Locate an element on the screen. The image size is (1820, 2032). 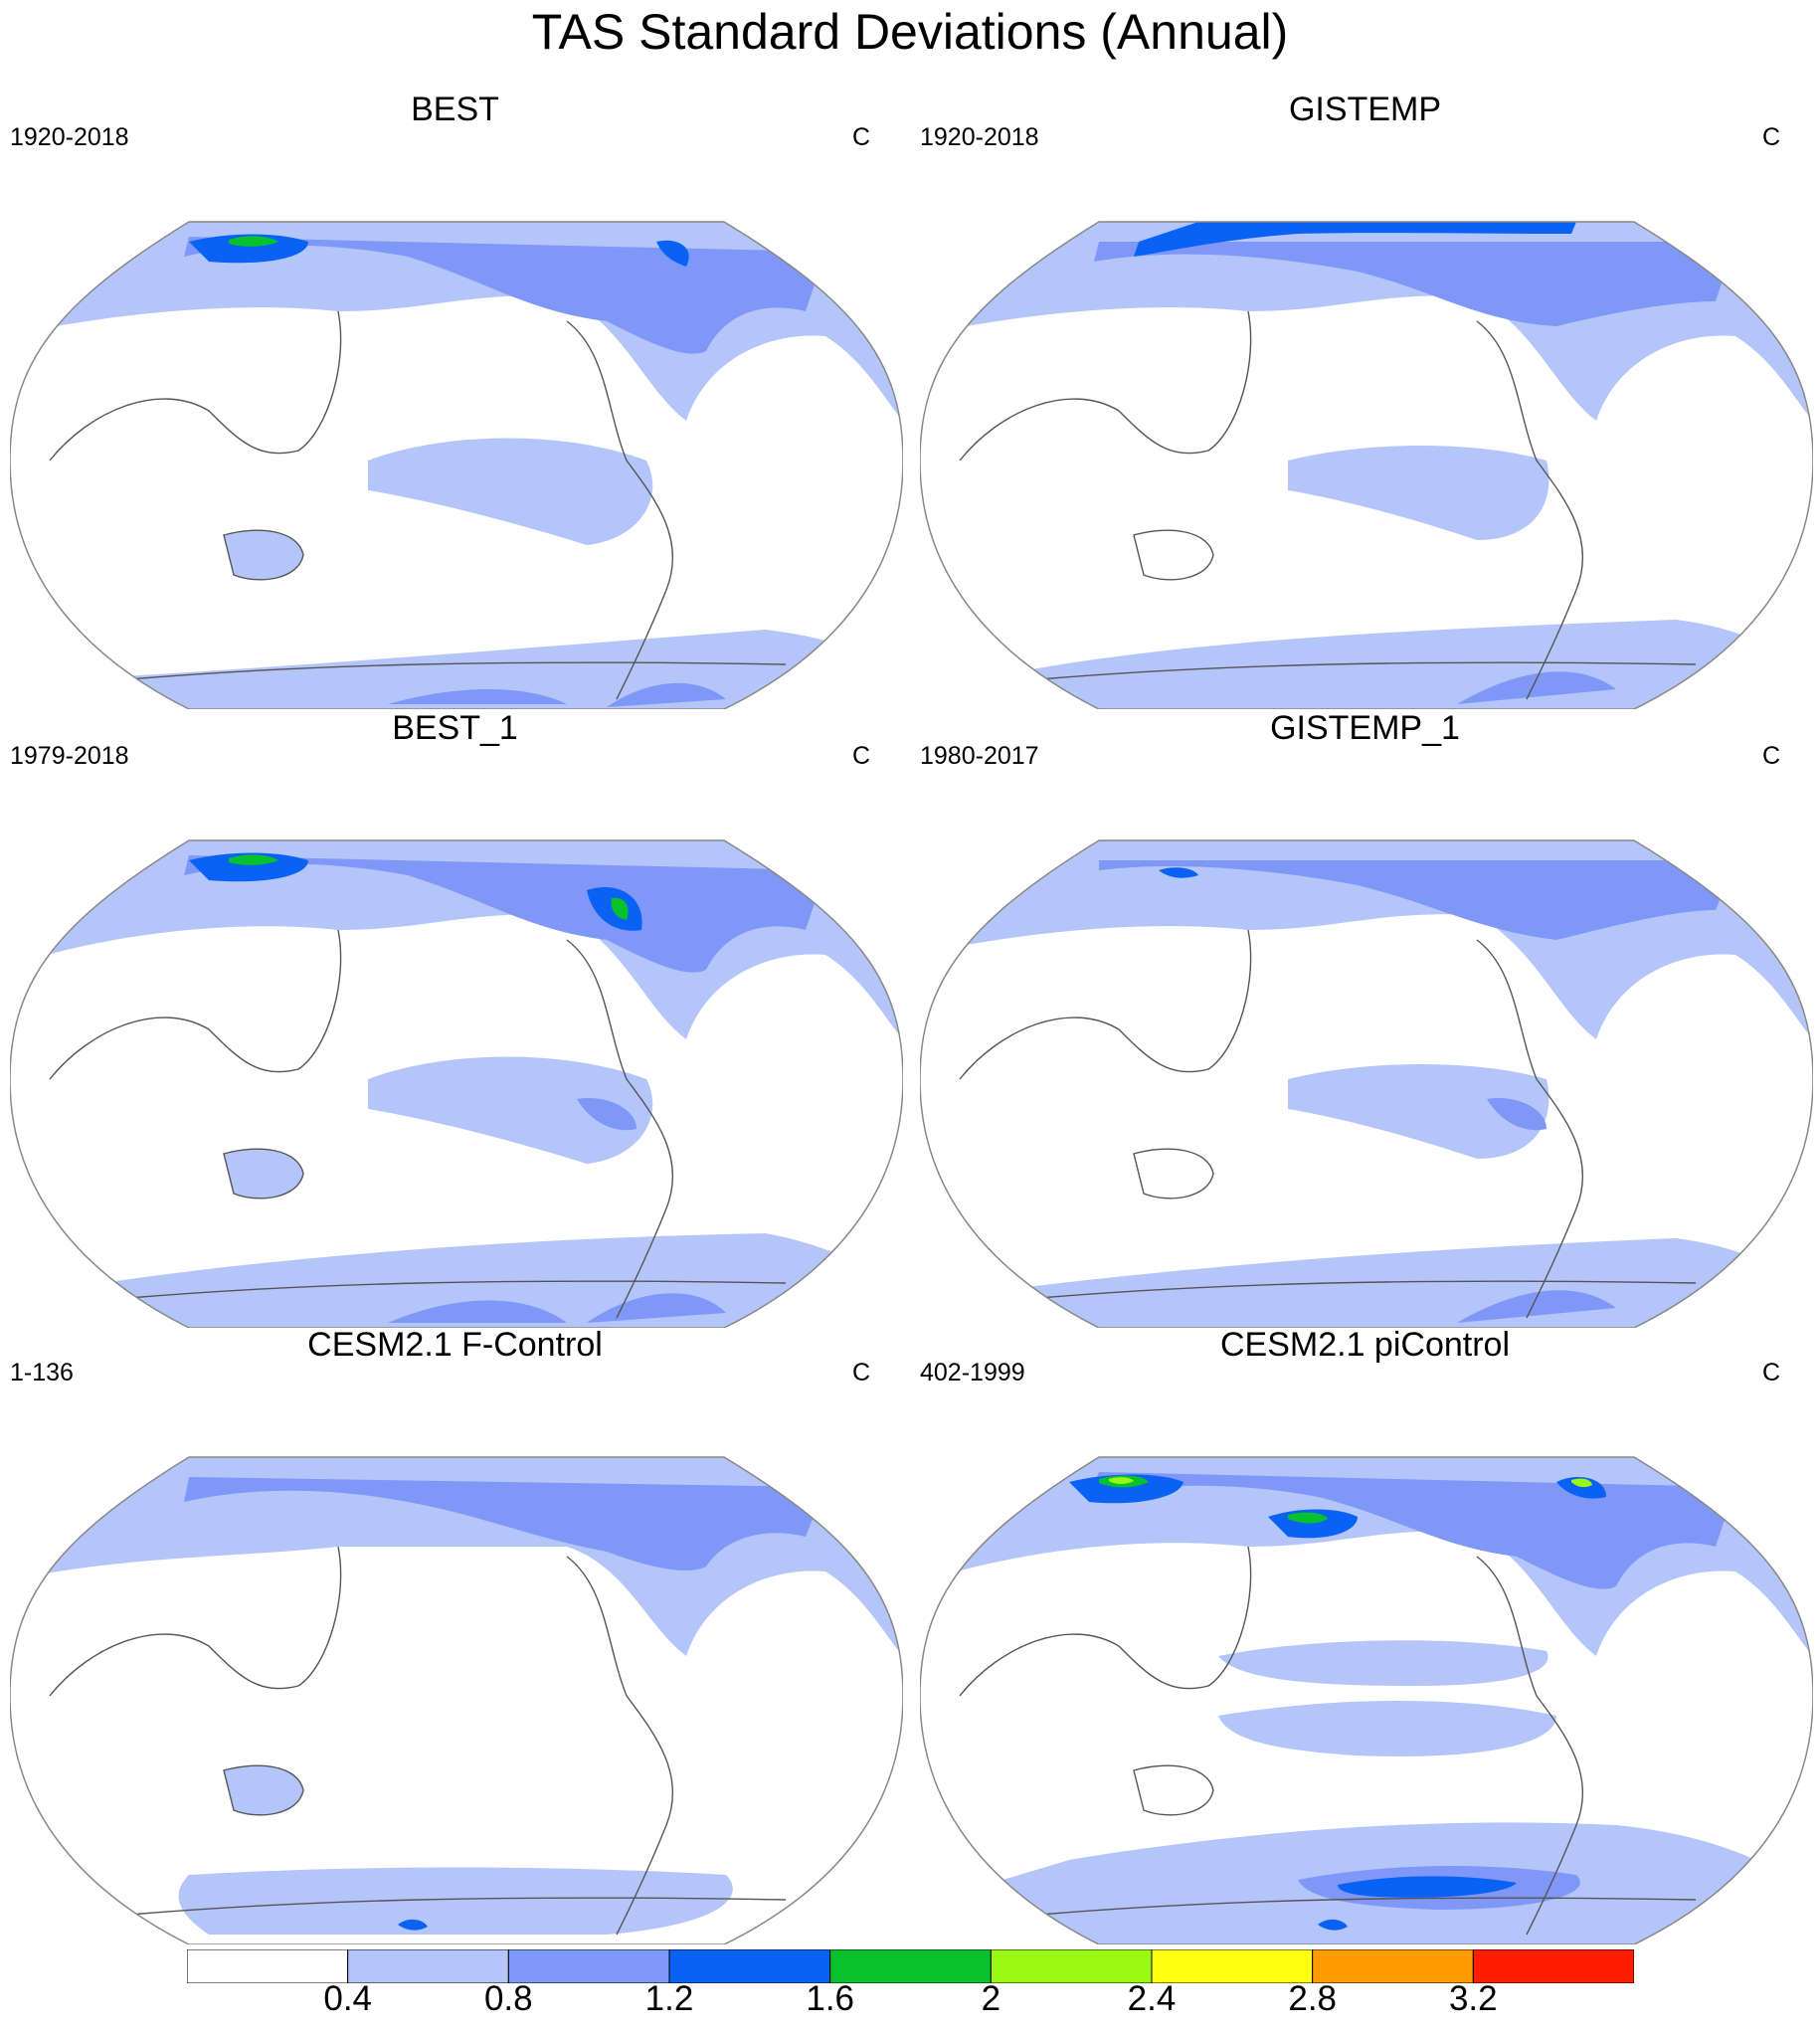
panel-title: BEST is located at coordinates (455, 110).